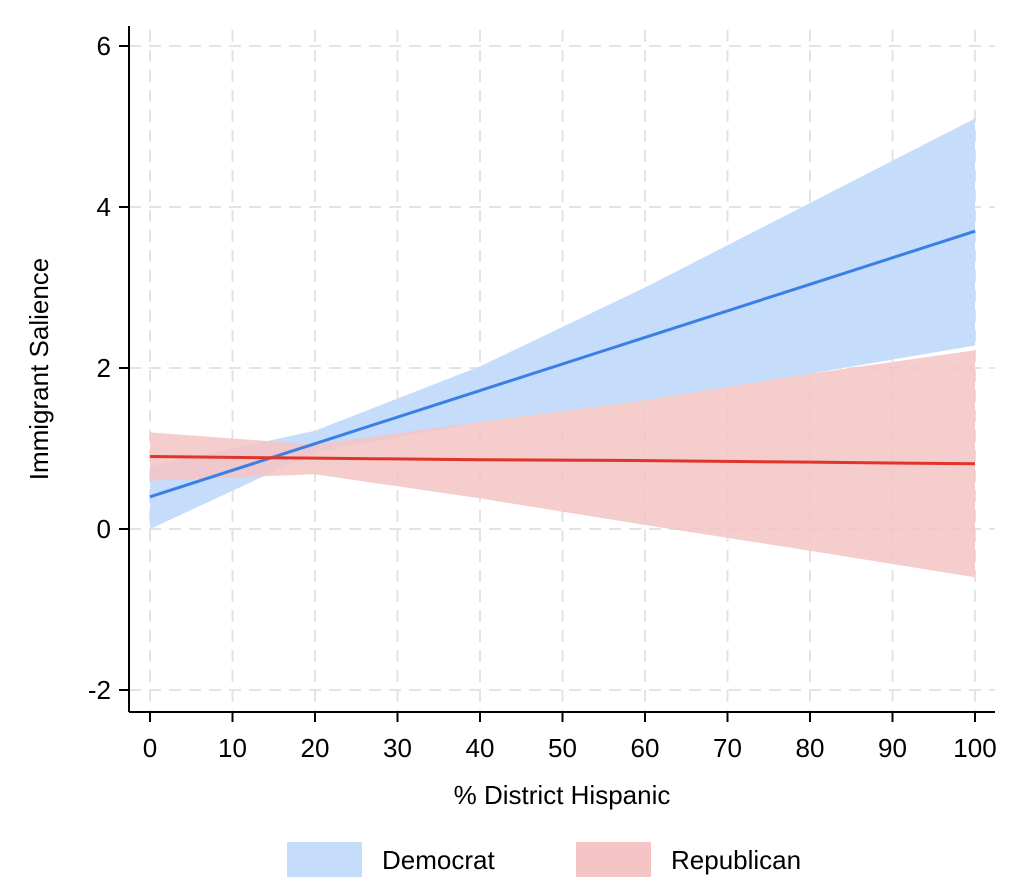 This screenshot has width=1024, height=894. What do you see at coordinates (104, 46) in the screenshot?
I see `y-tick-label: 6` at bounding box center [104, 46].